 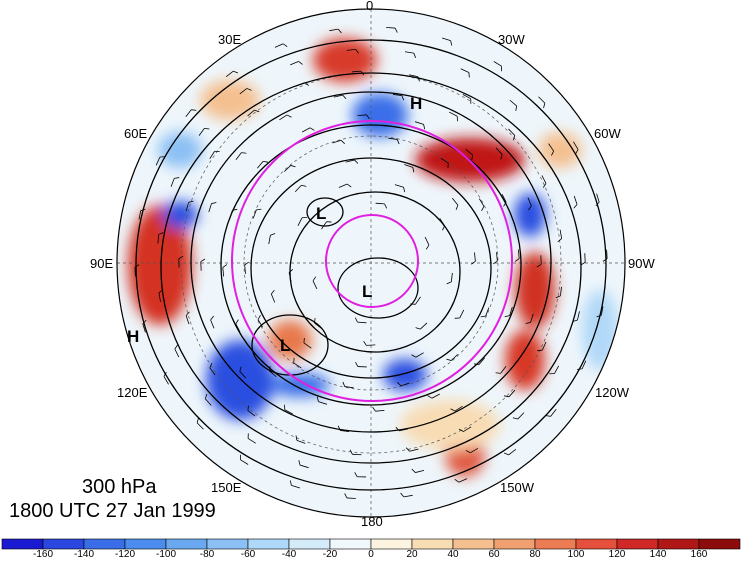 I want to click on colorbar-tick-label: -100, so click(x=166, y=554).